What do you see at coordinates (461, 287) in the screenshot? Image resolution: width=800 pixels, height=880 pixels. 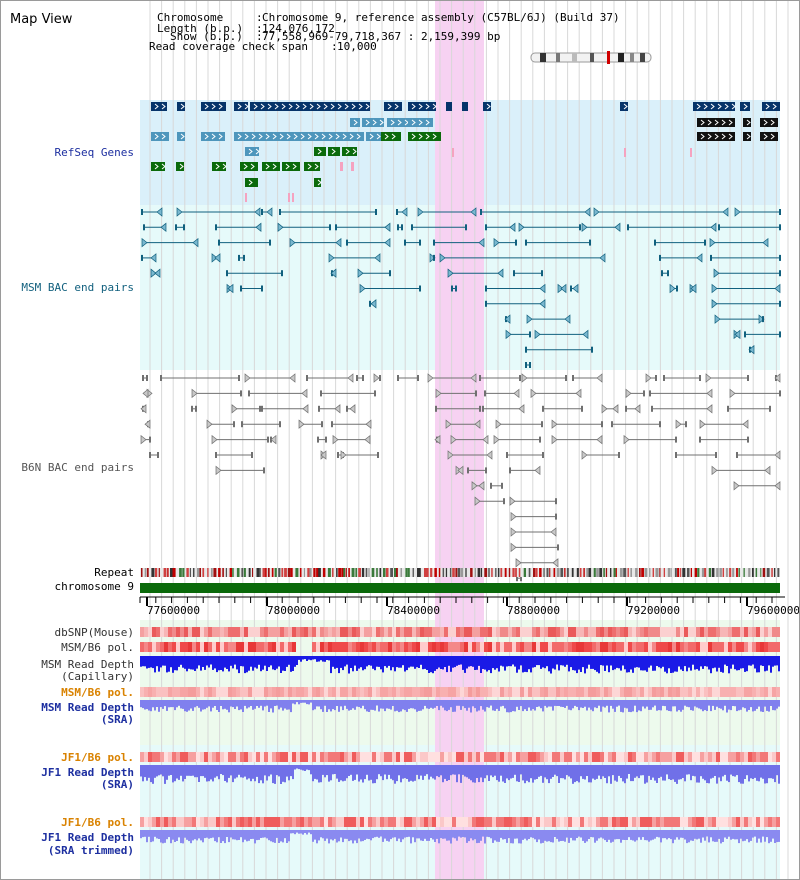 I see `msm-bac-end-pairs-track` at bounding box center [461, 287].